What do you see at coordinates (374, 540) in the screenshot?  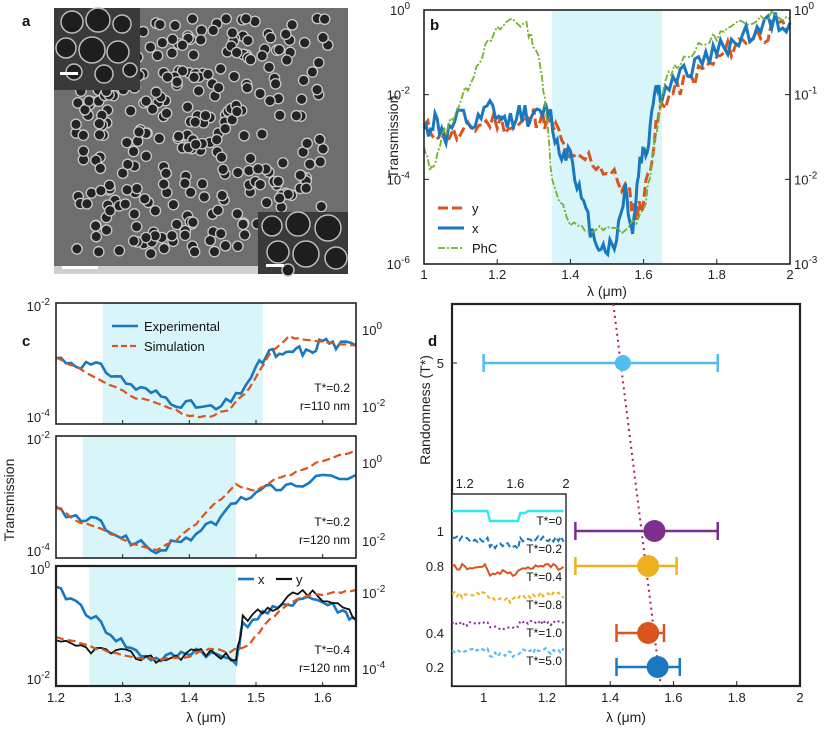 I see `y2-tick-label: 10⁻²` at bounding box center [374, 540].